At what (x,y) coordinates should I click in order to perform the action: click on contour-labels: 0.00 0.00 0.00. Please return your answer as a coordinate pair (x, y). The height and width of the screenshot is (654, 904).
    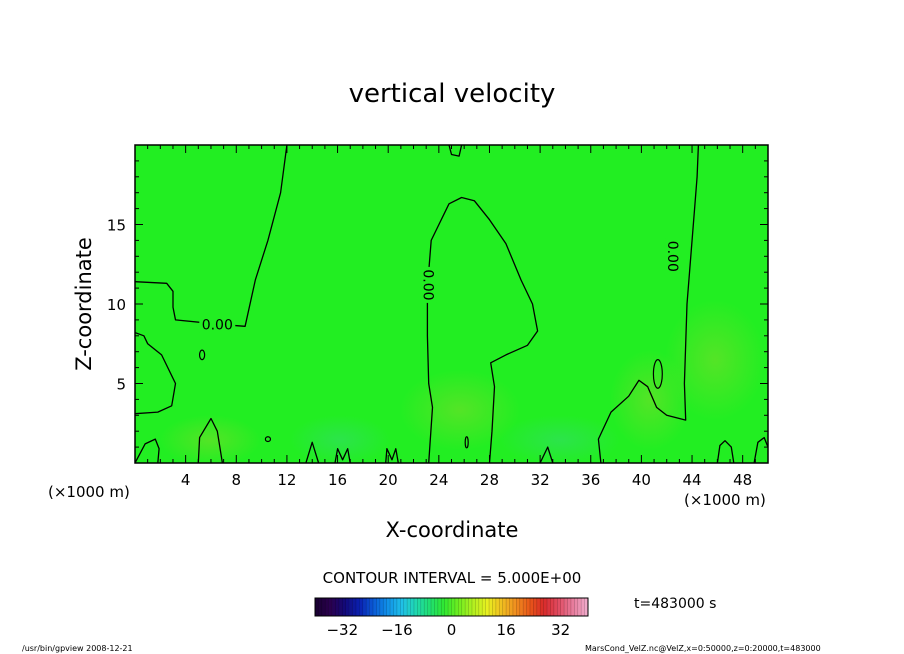
    Looking at the image, I should click on (440, 286).